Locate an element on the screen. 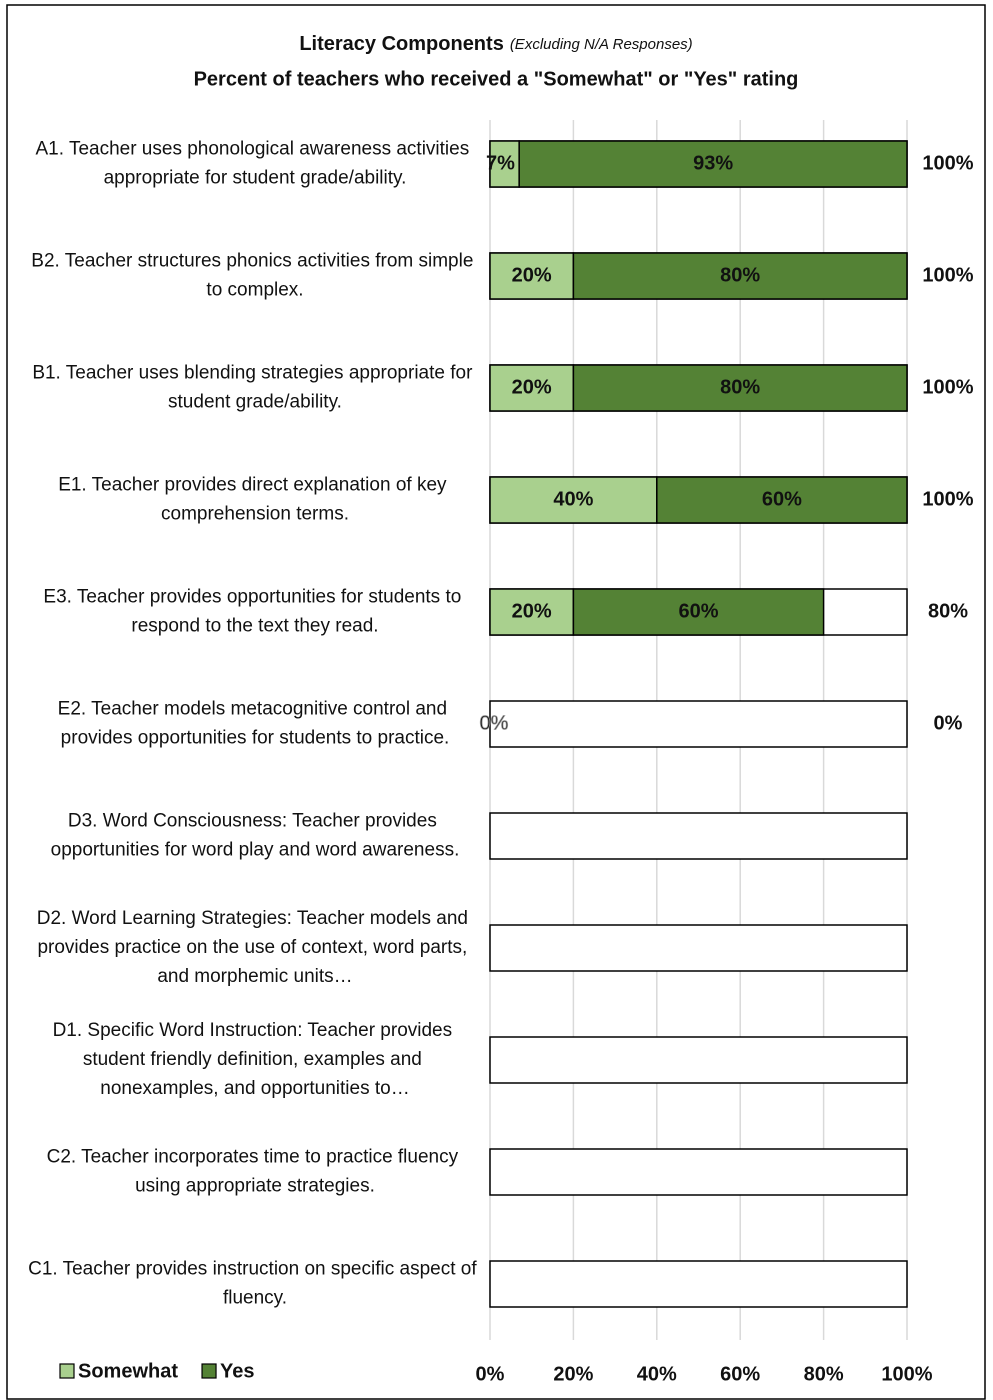 The height and width of the screenshot is (1400, 993). category-label-line: D3. Word Consciousness: Teacher provides is located at coordinates (255, 821).